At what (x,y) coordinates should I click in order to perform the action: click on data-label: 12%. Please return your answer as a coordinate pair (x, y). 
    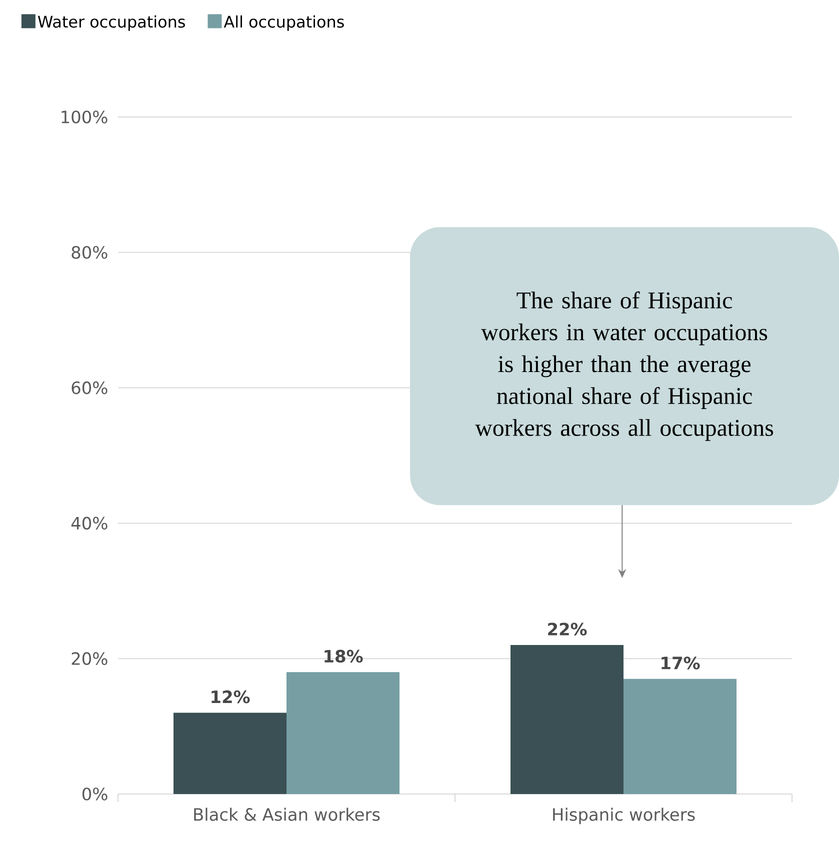
    Looking at the image, I should click on (231, 697).